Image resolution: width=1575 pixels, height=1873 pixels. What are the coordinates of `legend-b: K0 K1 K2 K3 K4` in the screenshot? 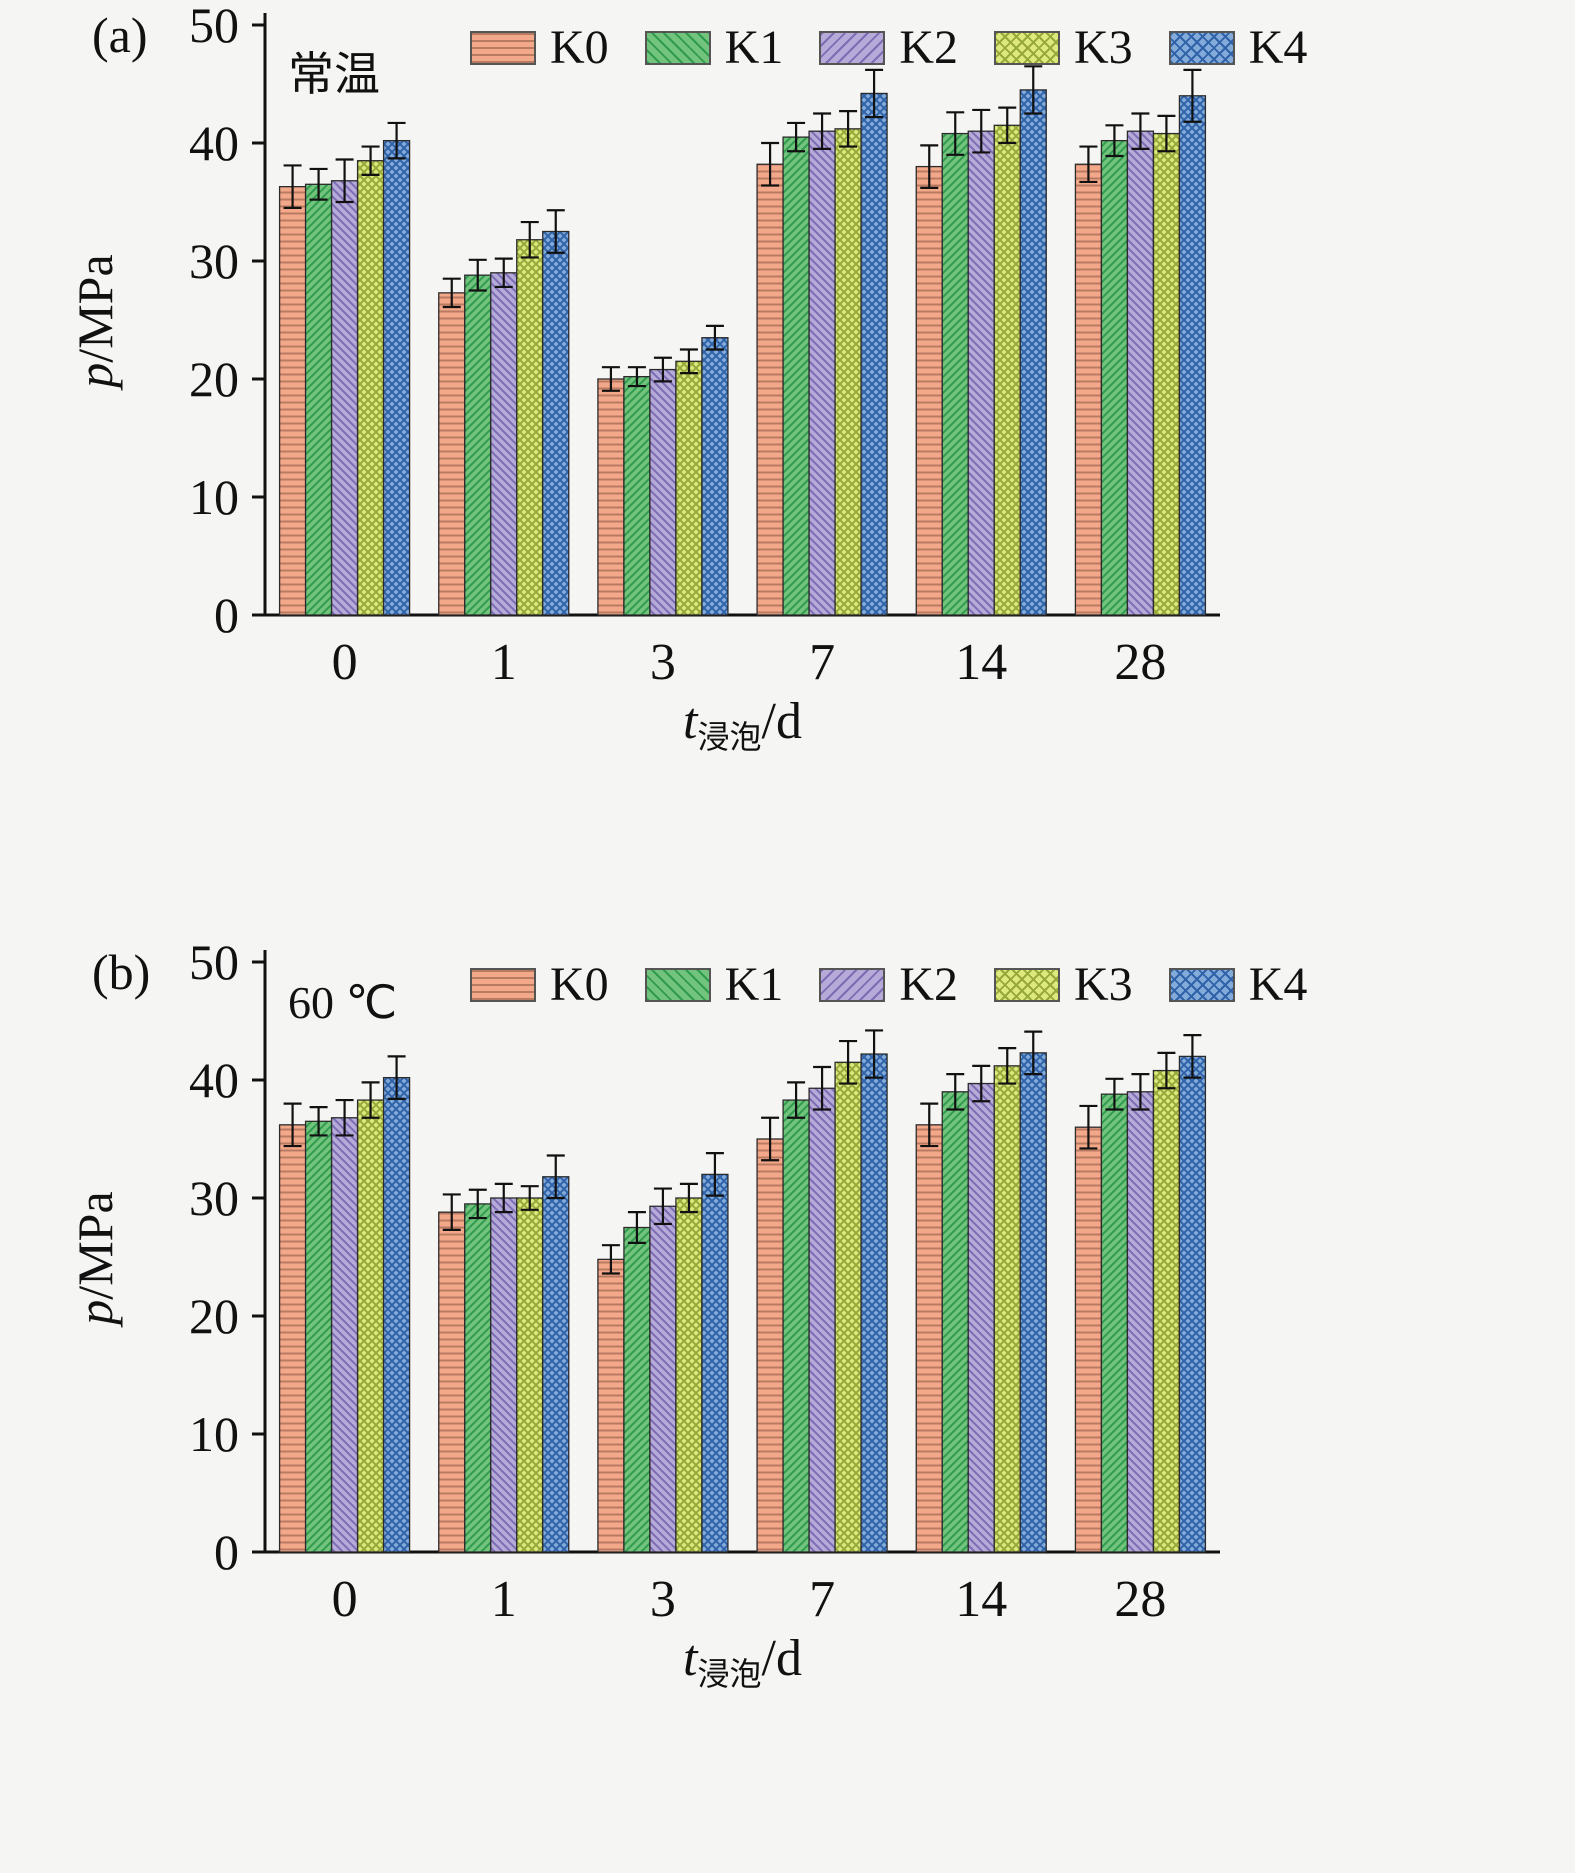 It's located at (888, 984).